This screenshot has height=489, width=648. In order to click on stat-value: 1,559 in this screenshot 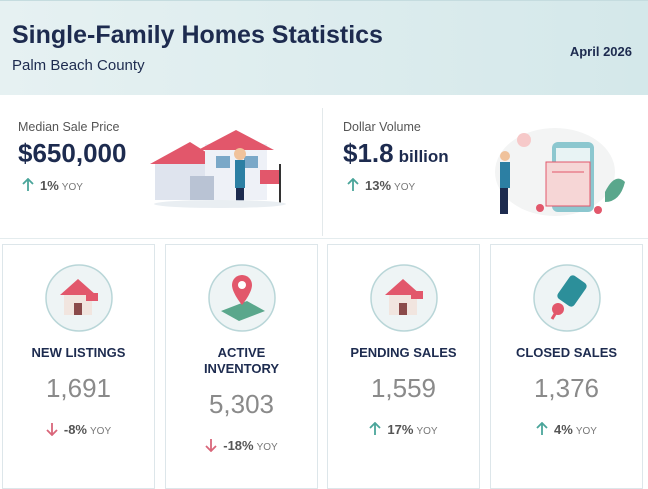, I will do `click(403, 388)`.